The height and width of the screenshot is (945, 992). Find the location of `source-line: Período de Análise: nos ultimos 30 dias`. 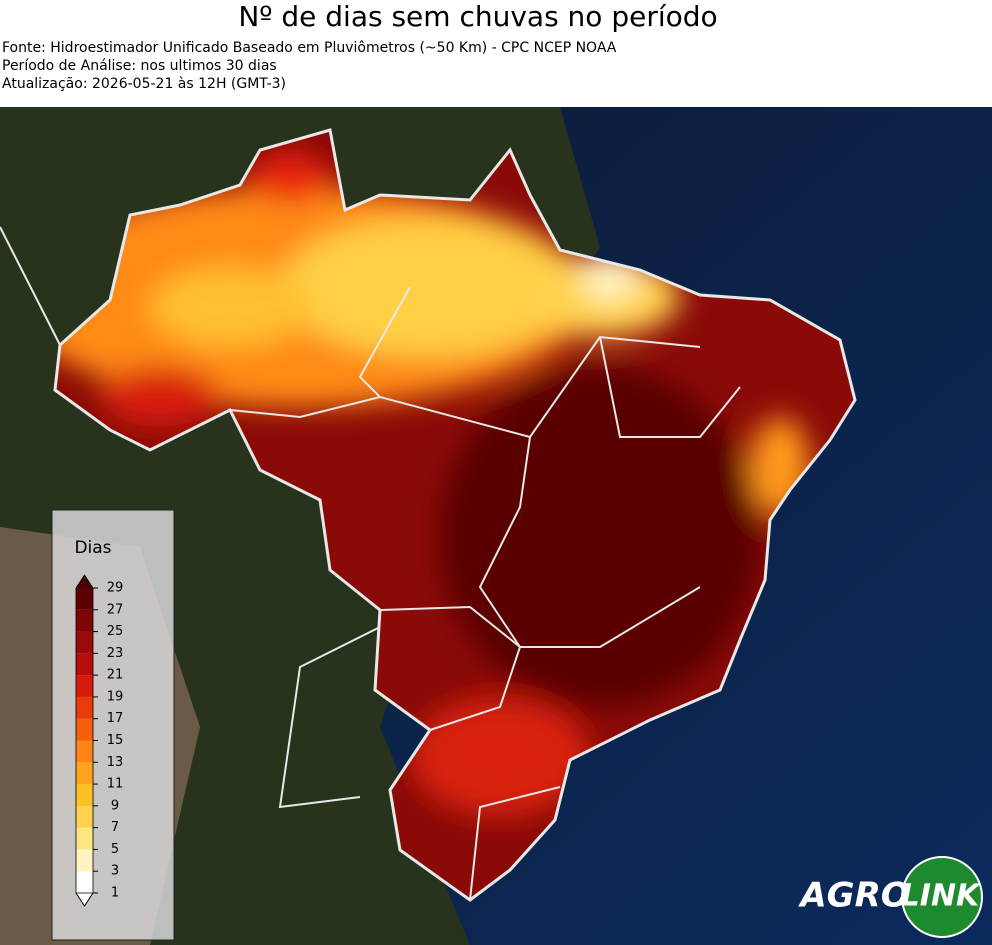

source-line: Período de Análise: nos ultimos 30 dias is located at coordinates (139, 66).